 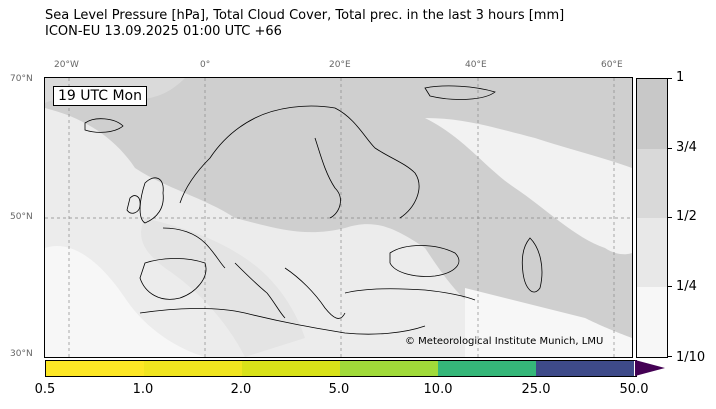 I want to click on forecast-time-label: 19 UTC Mon, so click(x=100, y=96).